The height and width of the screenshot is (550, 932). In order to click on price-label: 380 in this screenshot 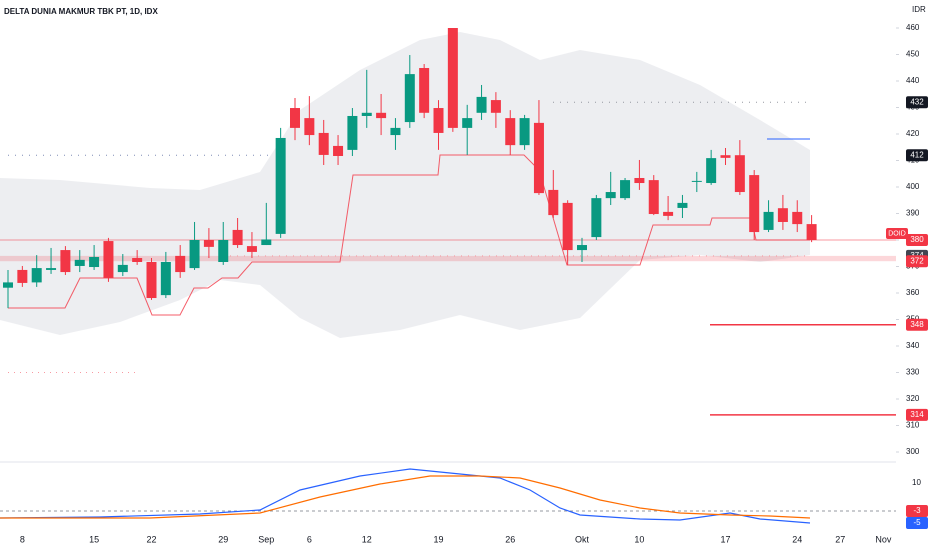, I will do `click(917, 239)`.